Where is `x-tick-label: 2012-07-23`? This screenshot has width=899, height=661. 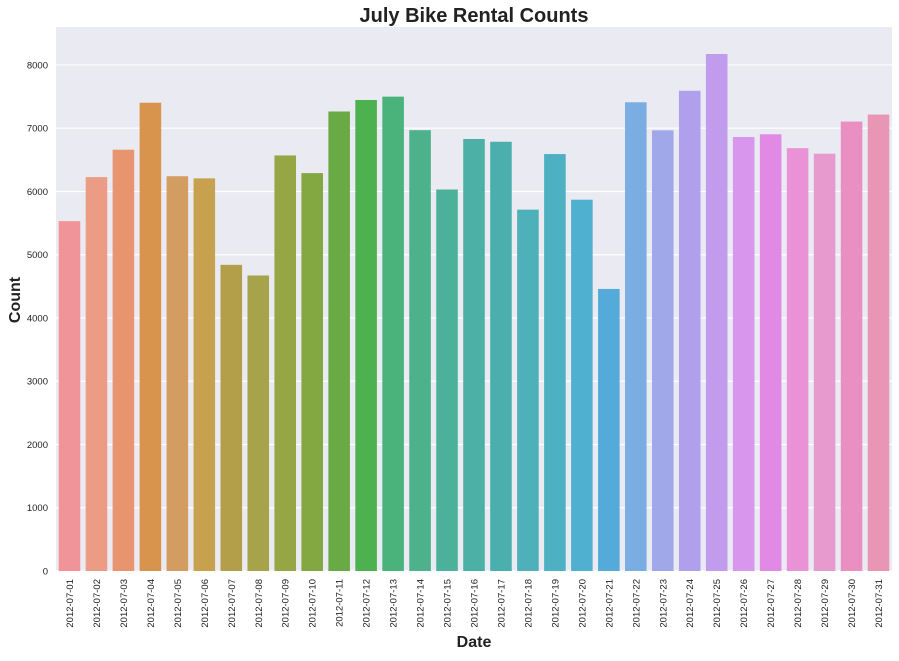 x-tick-label: 2012-07-23 is located at coordinates (663, 603).